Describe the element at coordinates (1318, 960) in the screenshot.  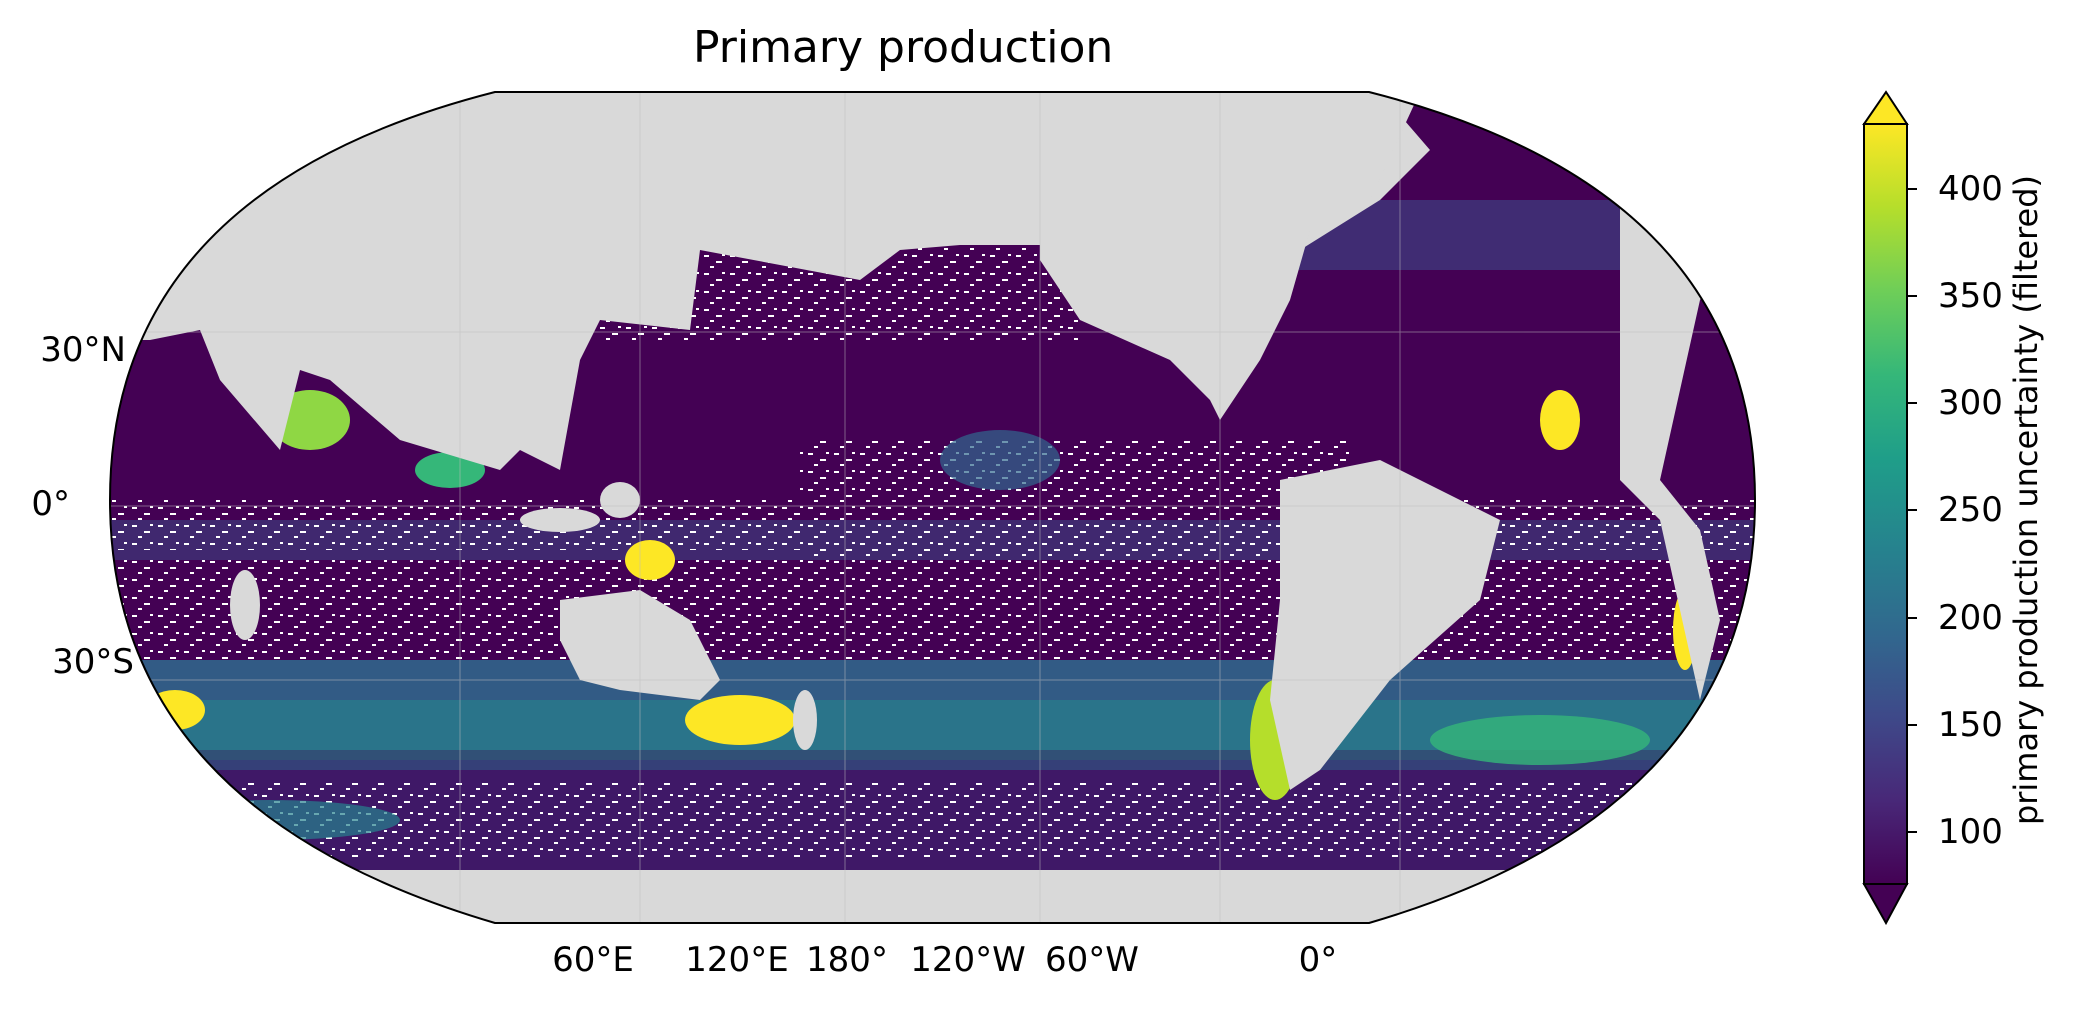
I see `lon-label-0: 0°` at that location.